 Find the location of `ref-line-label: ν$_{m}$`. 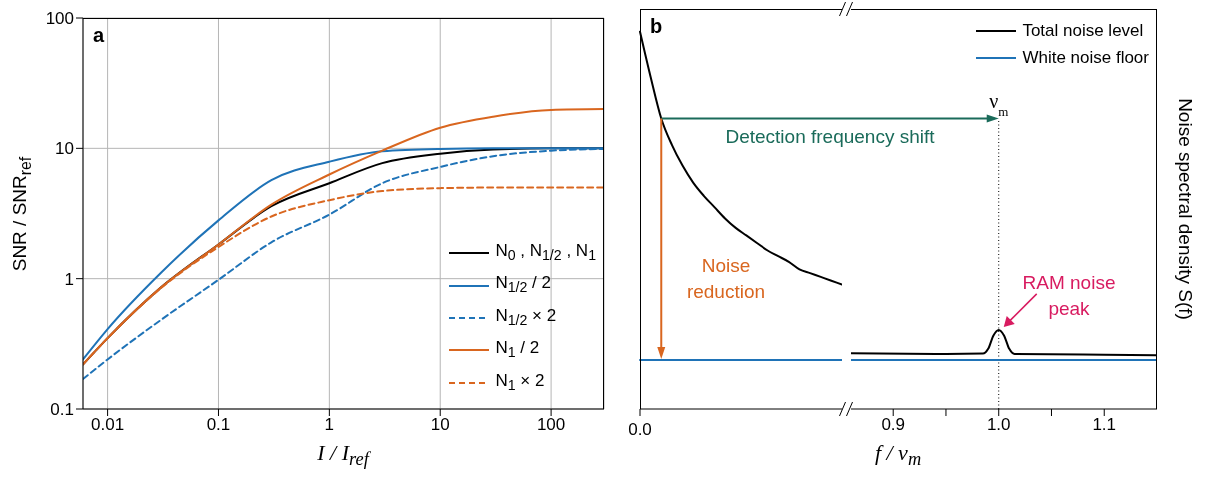

ref-line-label: ν$_{m}$ is located at coordinates (999, 104).